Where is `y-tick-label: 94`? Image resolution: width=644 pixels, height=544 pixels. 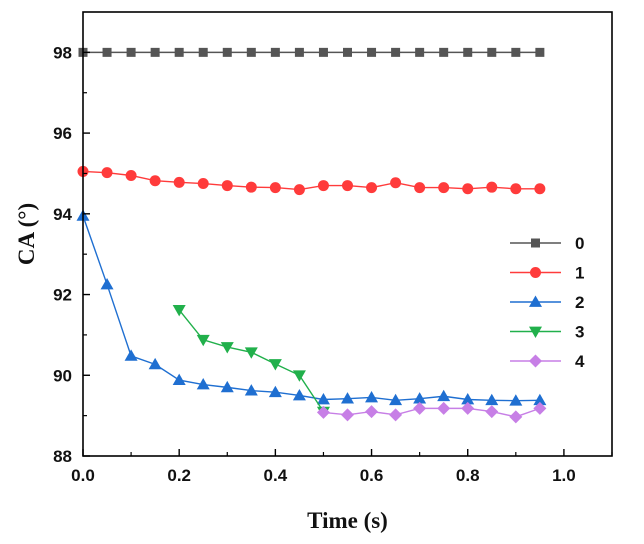 y-tick-label: 94 is located at coordinates (62, 214).